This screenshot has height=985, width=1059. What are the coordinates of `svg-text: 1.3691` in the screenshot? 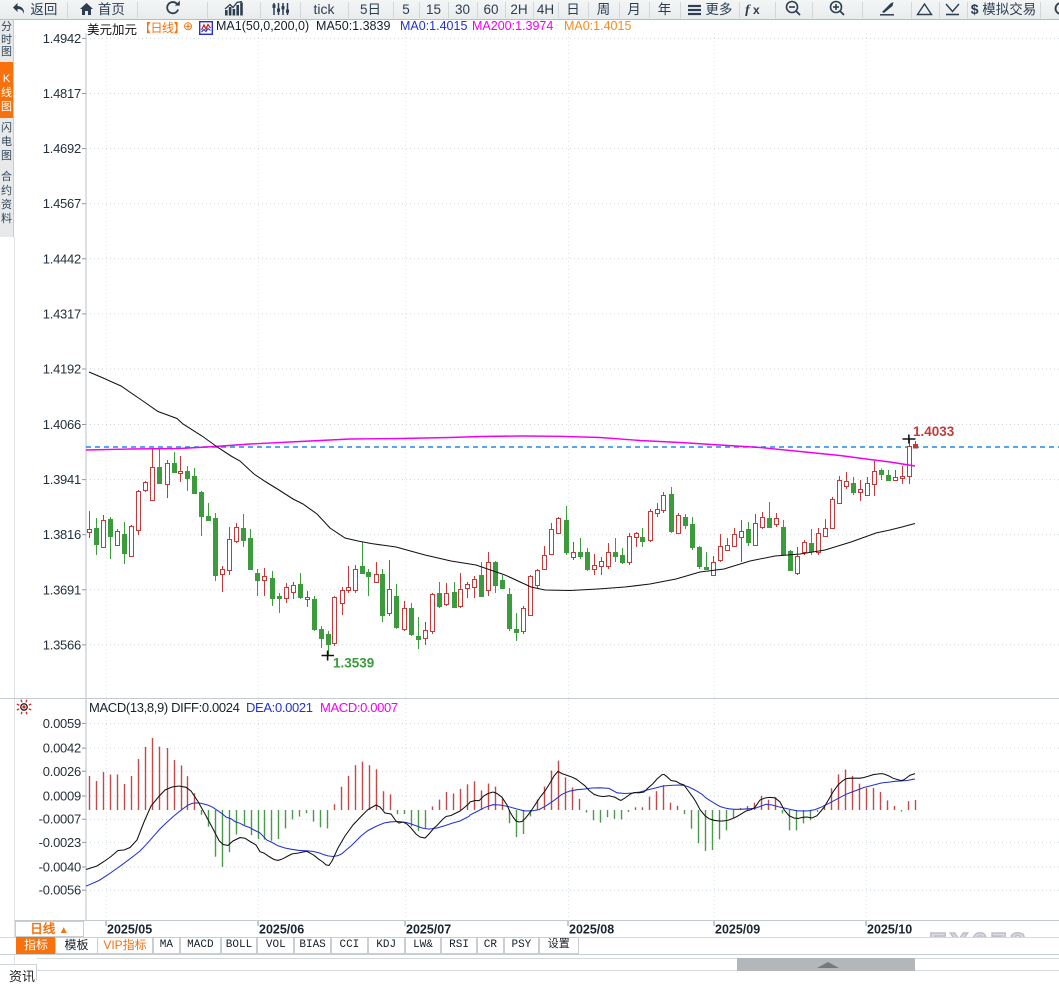 It's located at (62, 589).